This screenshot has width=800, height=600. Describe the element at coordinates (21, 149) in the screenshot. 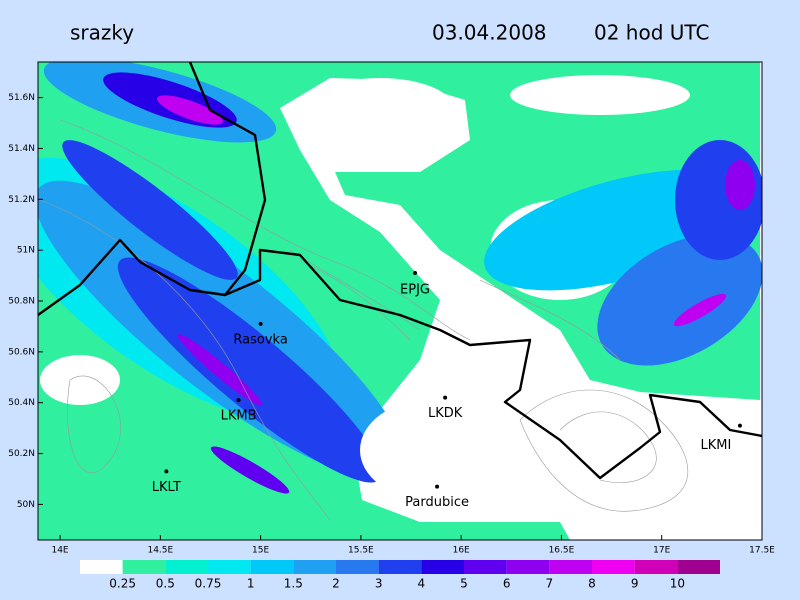

I see `y-tick-label: 51.4N` at that location.